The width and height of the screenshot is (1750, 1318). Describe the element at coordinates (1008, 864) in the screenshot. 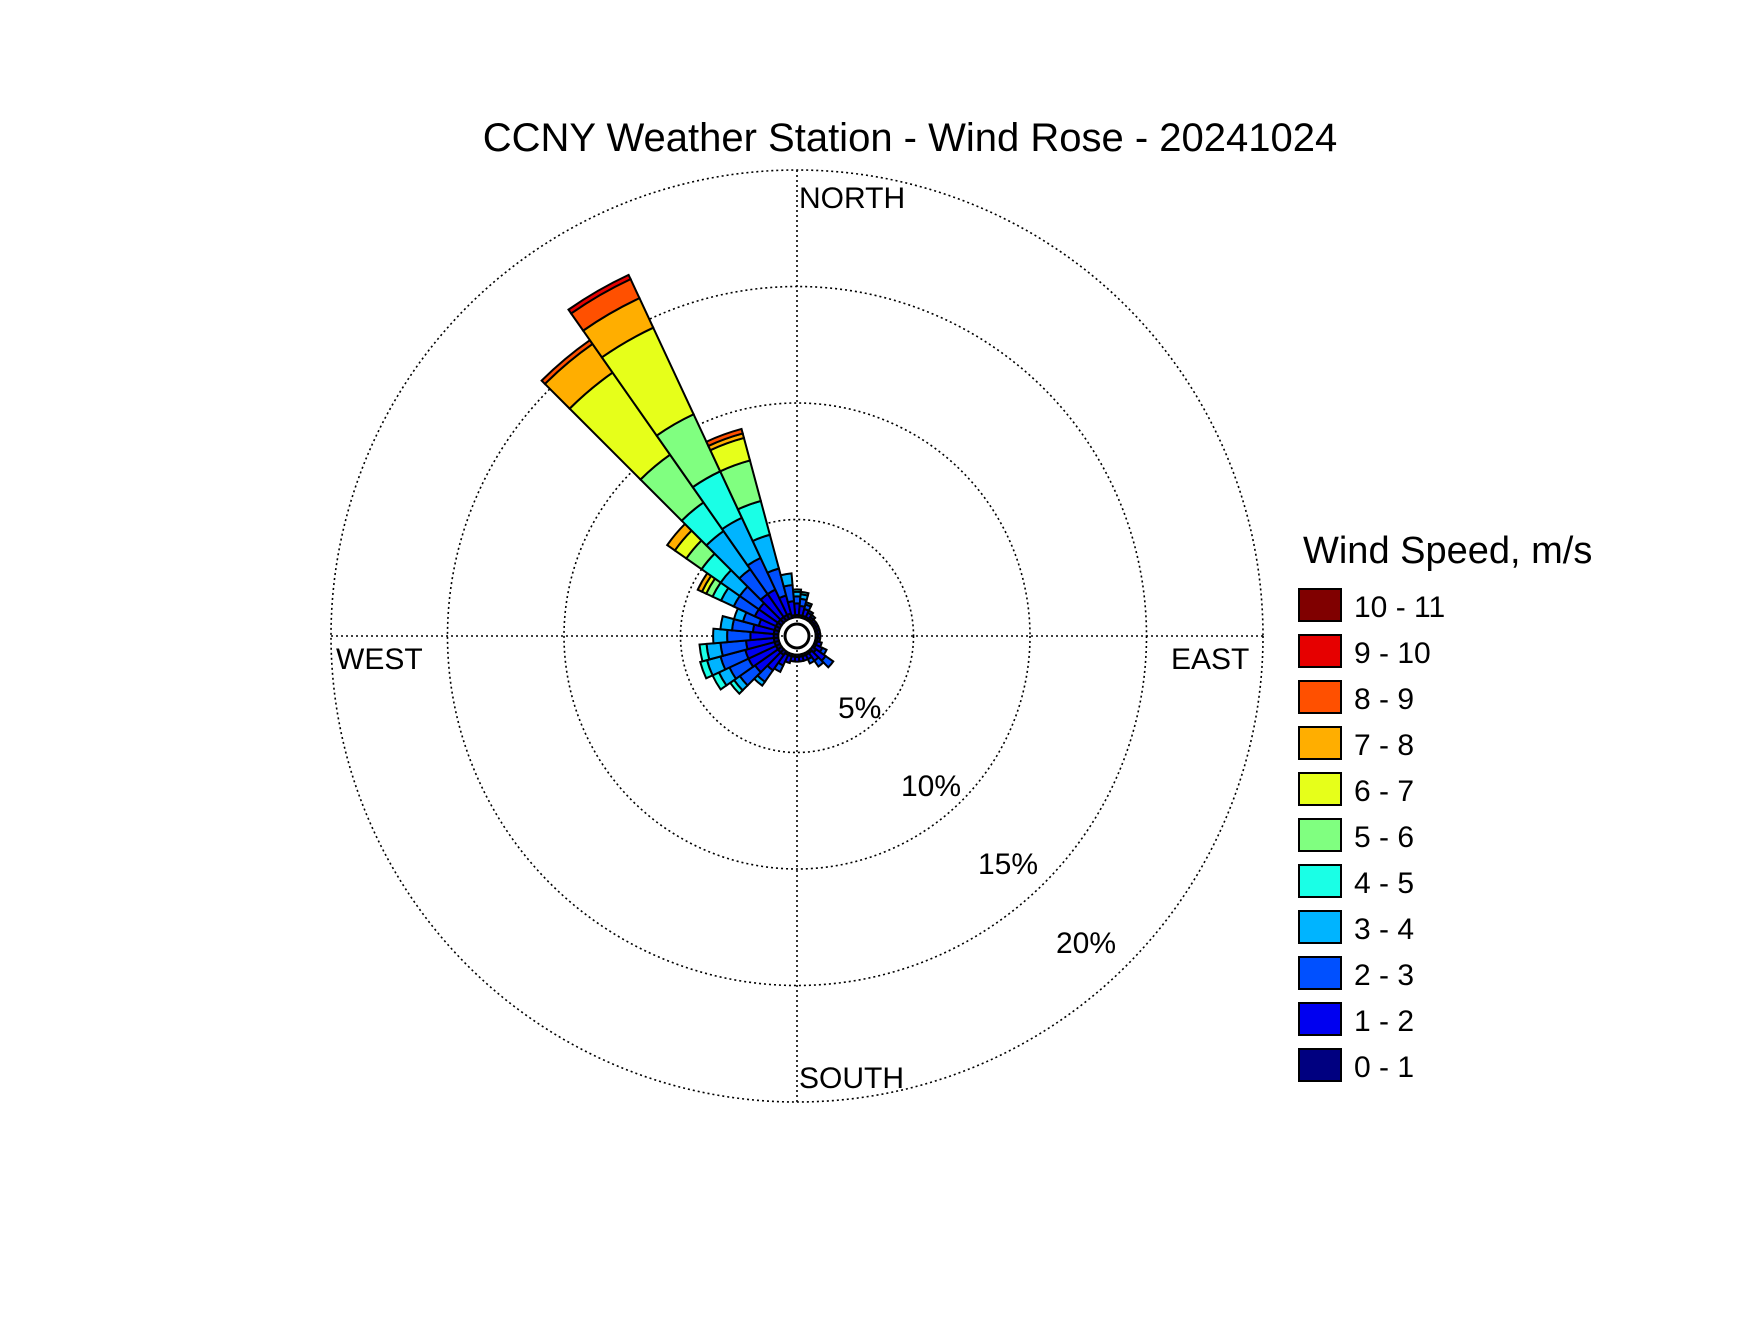

I see `radial-tick-label: 15%` at that location.